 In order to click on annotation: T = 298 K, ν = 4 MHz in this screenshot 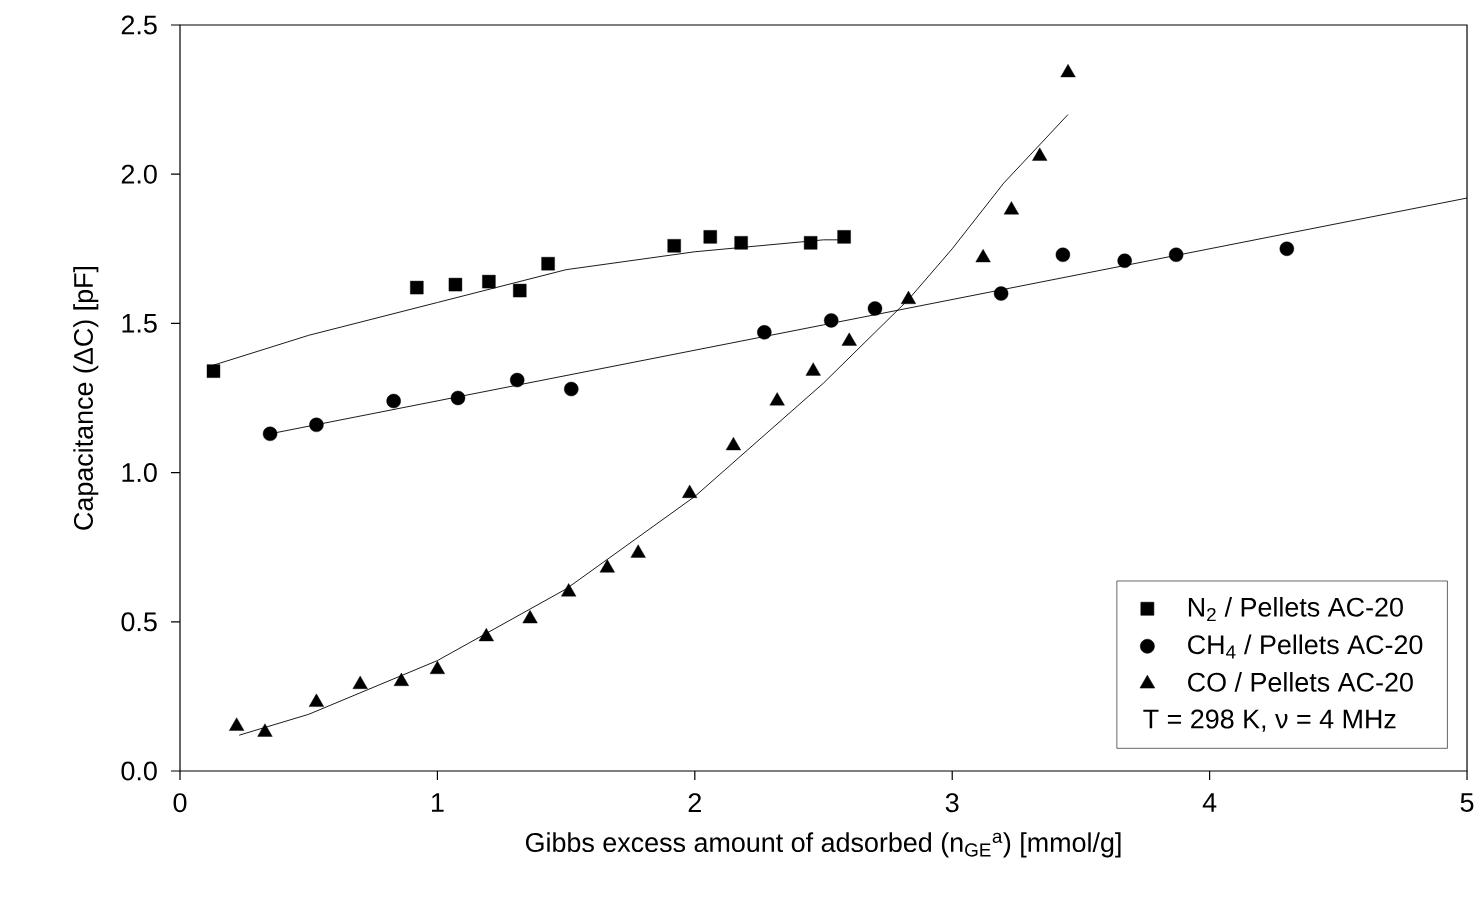, I will do `click(1269, 720)`.